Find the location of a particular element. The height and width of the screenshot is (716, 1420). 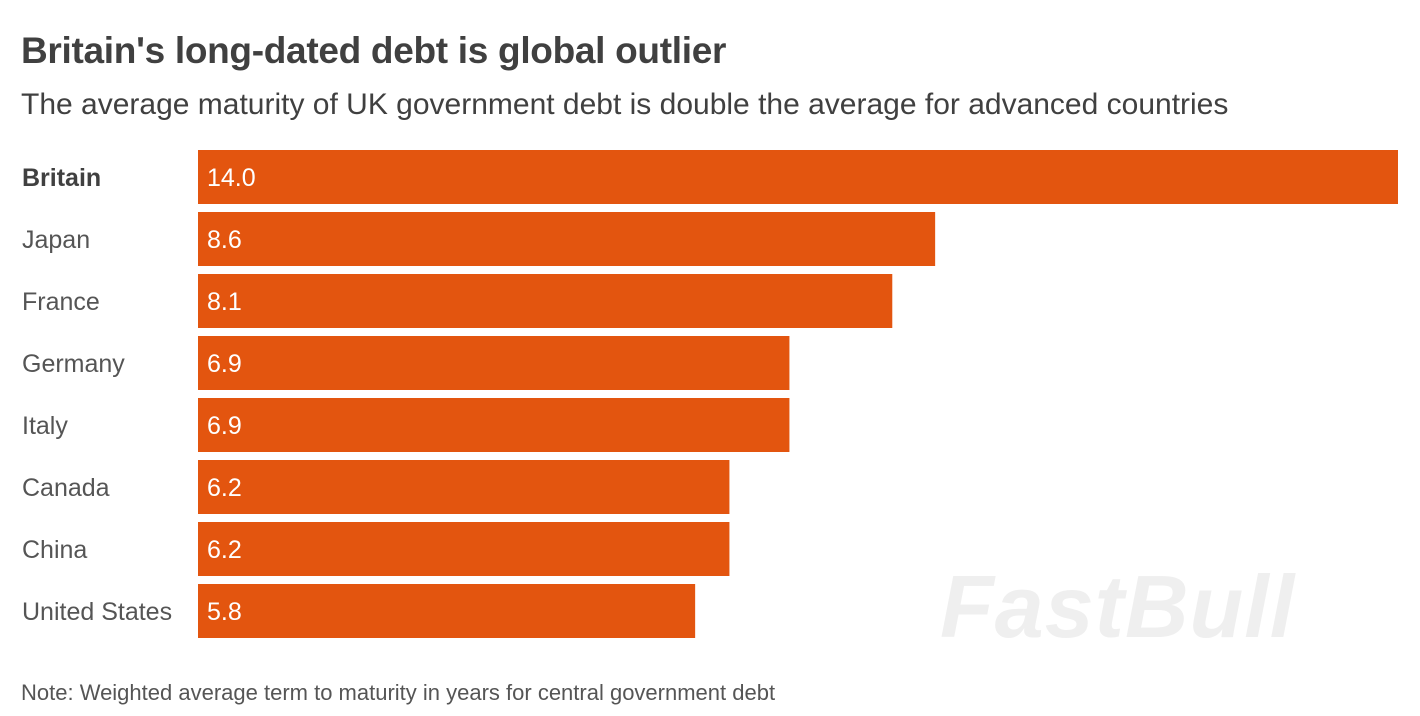

bar-japan is located at coordinates (567, 239).